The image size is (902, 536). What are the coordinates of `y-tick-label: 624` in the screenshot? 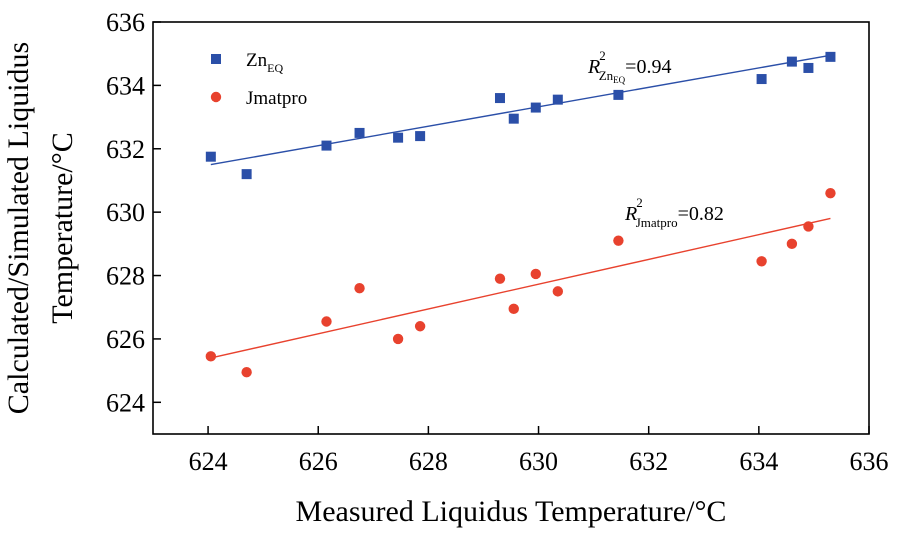 It's located at (125, 402).